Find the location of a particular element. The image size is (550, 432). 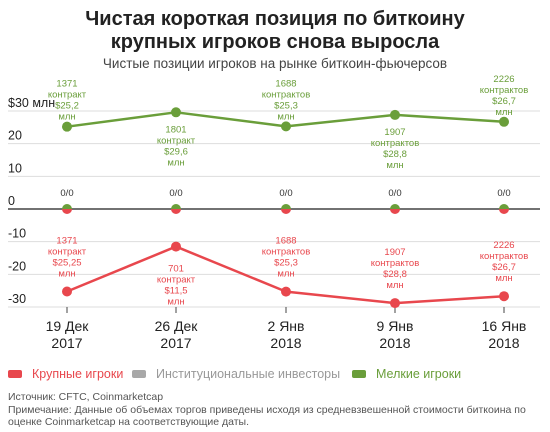

data-label-small-players: $25,3 is located at coordinates (286, 105).